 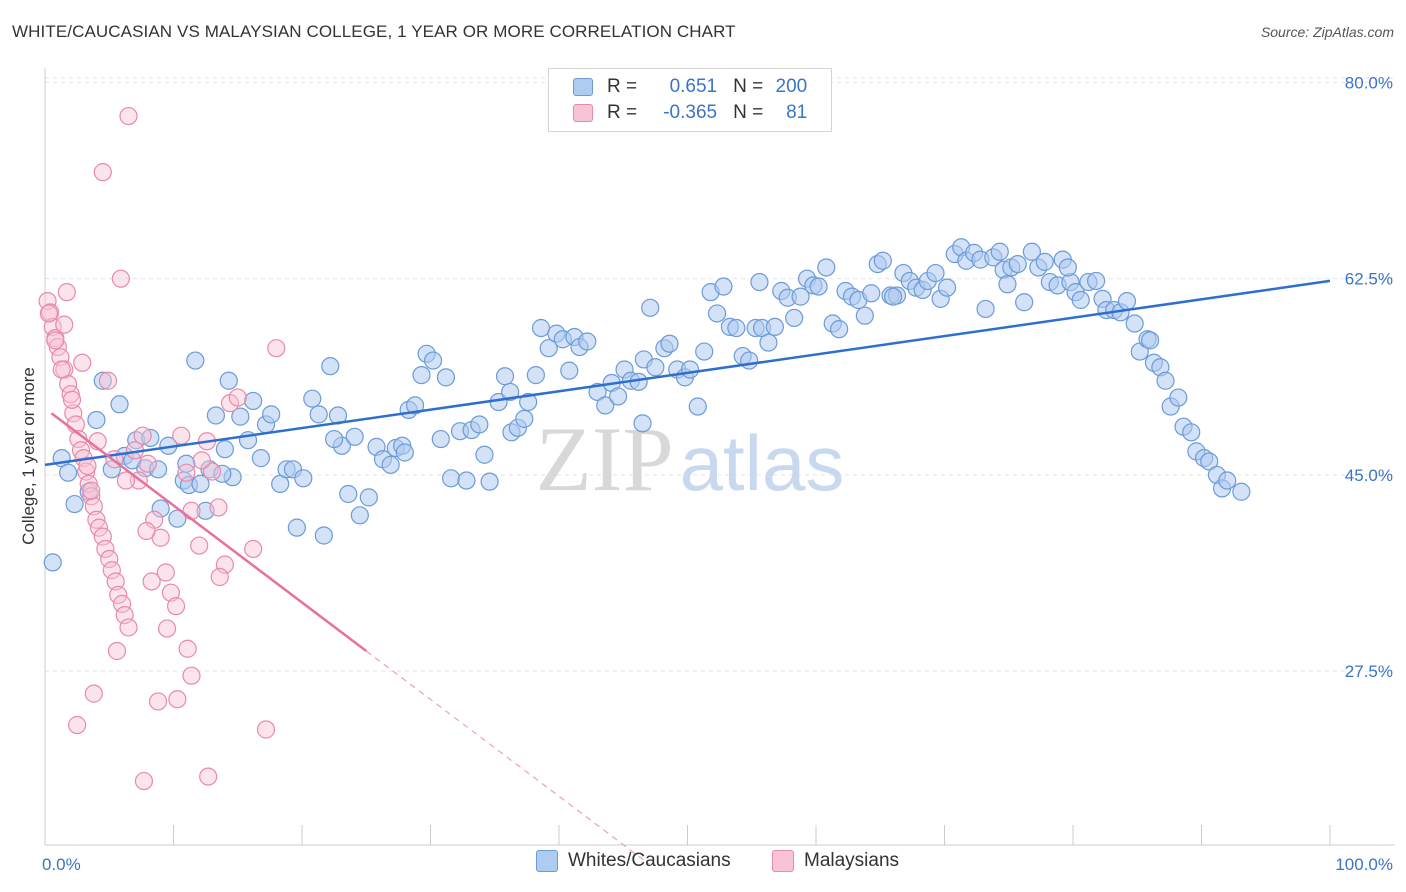 I want to click on series-malaysians-points, so click(x=162, y=448).